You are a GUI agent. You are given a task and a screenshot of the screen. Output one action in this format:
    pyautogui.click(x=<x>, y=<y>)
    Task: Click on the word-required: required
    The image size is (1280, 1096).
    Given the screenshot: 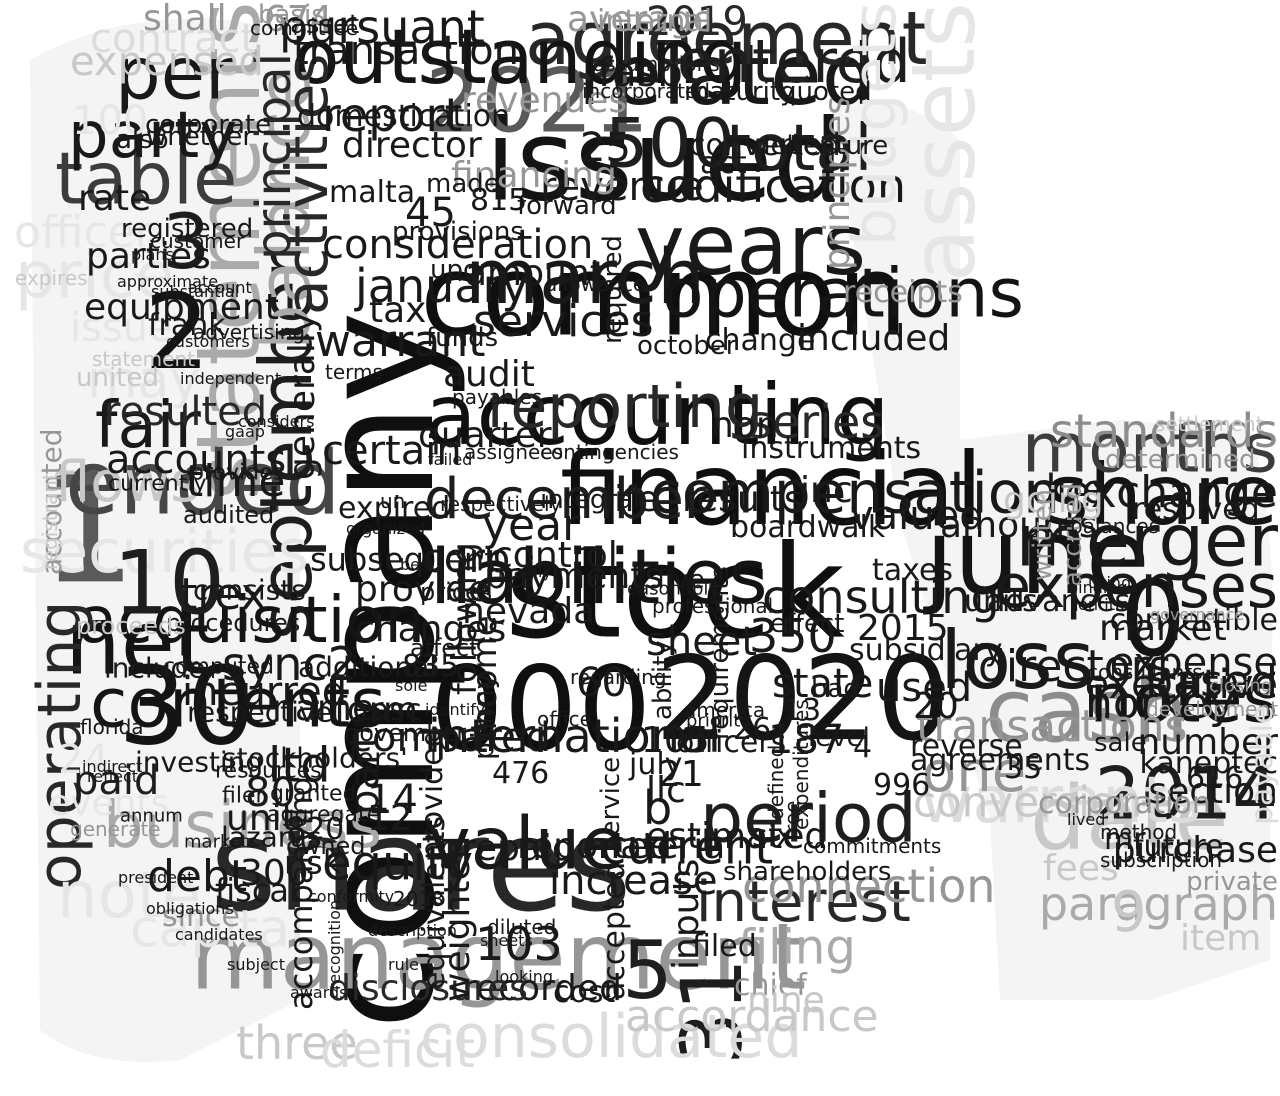 What is the action you would take?
    pyautogui.click(x=613, y=289)
    